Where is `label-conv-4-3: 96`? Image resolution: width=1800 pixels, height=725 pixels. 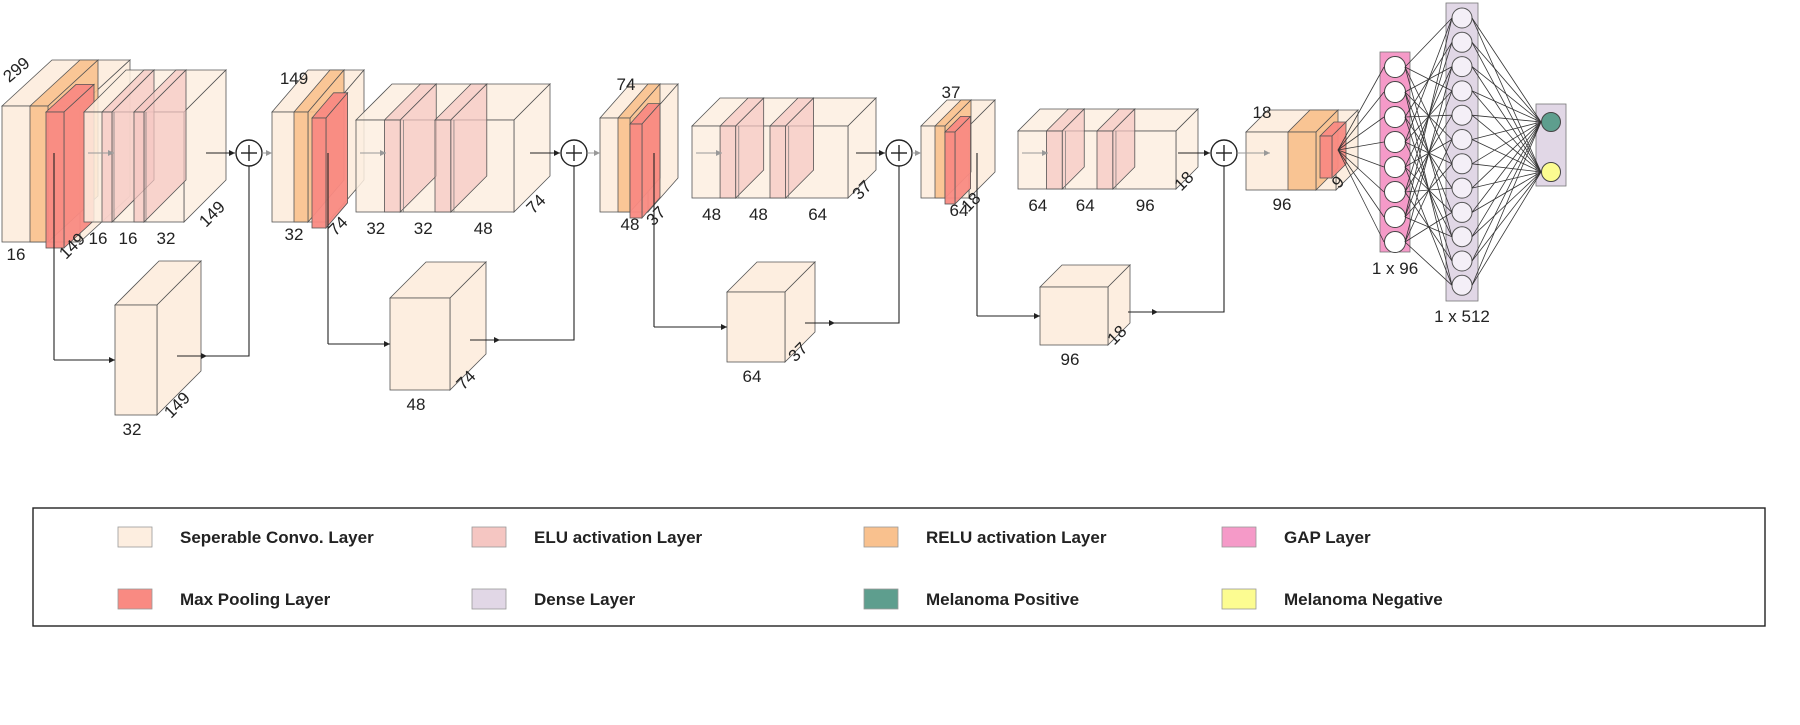
label-conv-4-3: 96 is located at coordinates (1145, 205).